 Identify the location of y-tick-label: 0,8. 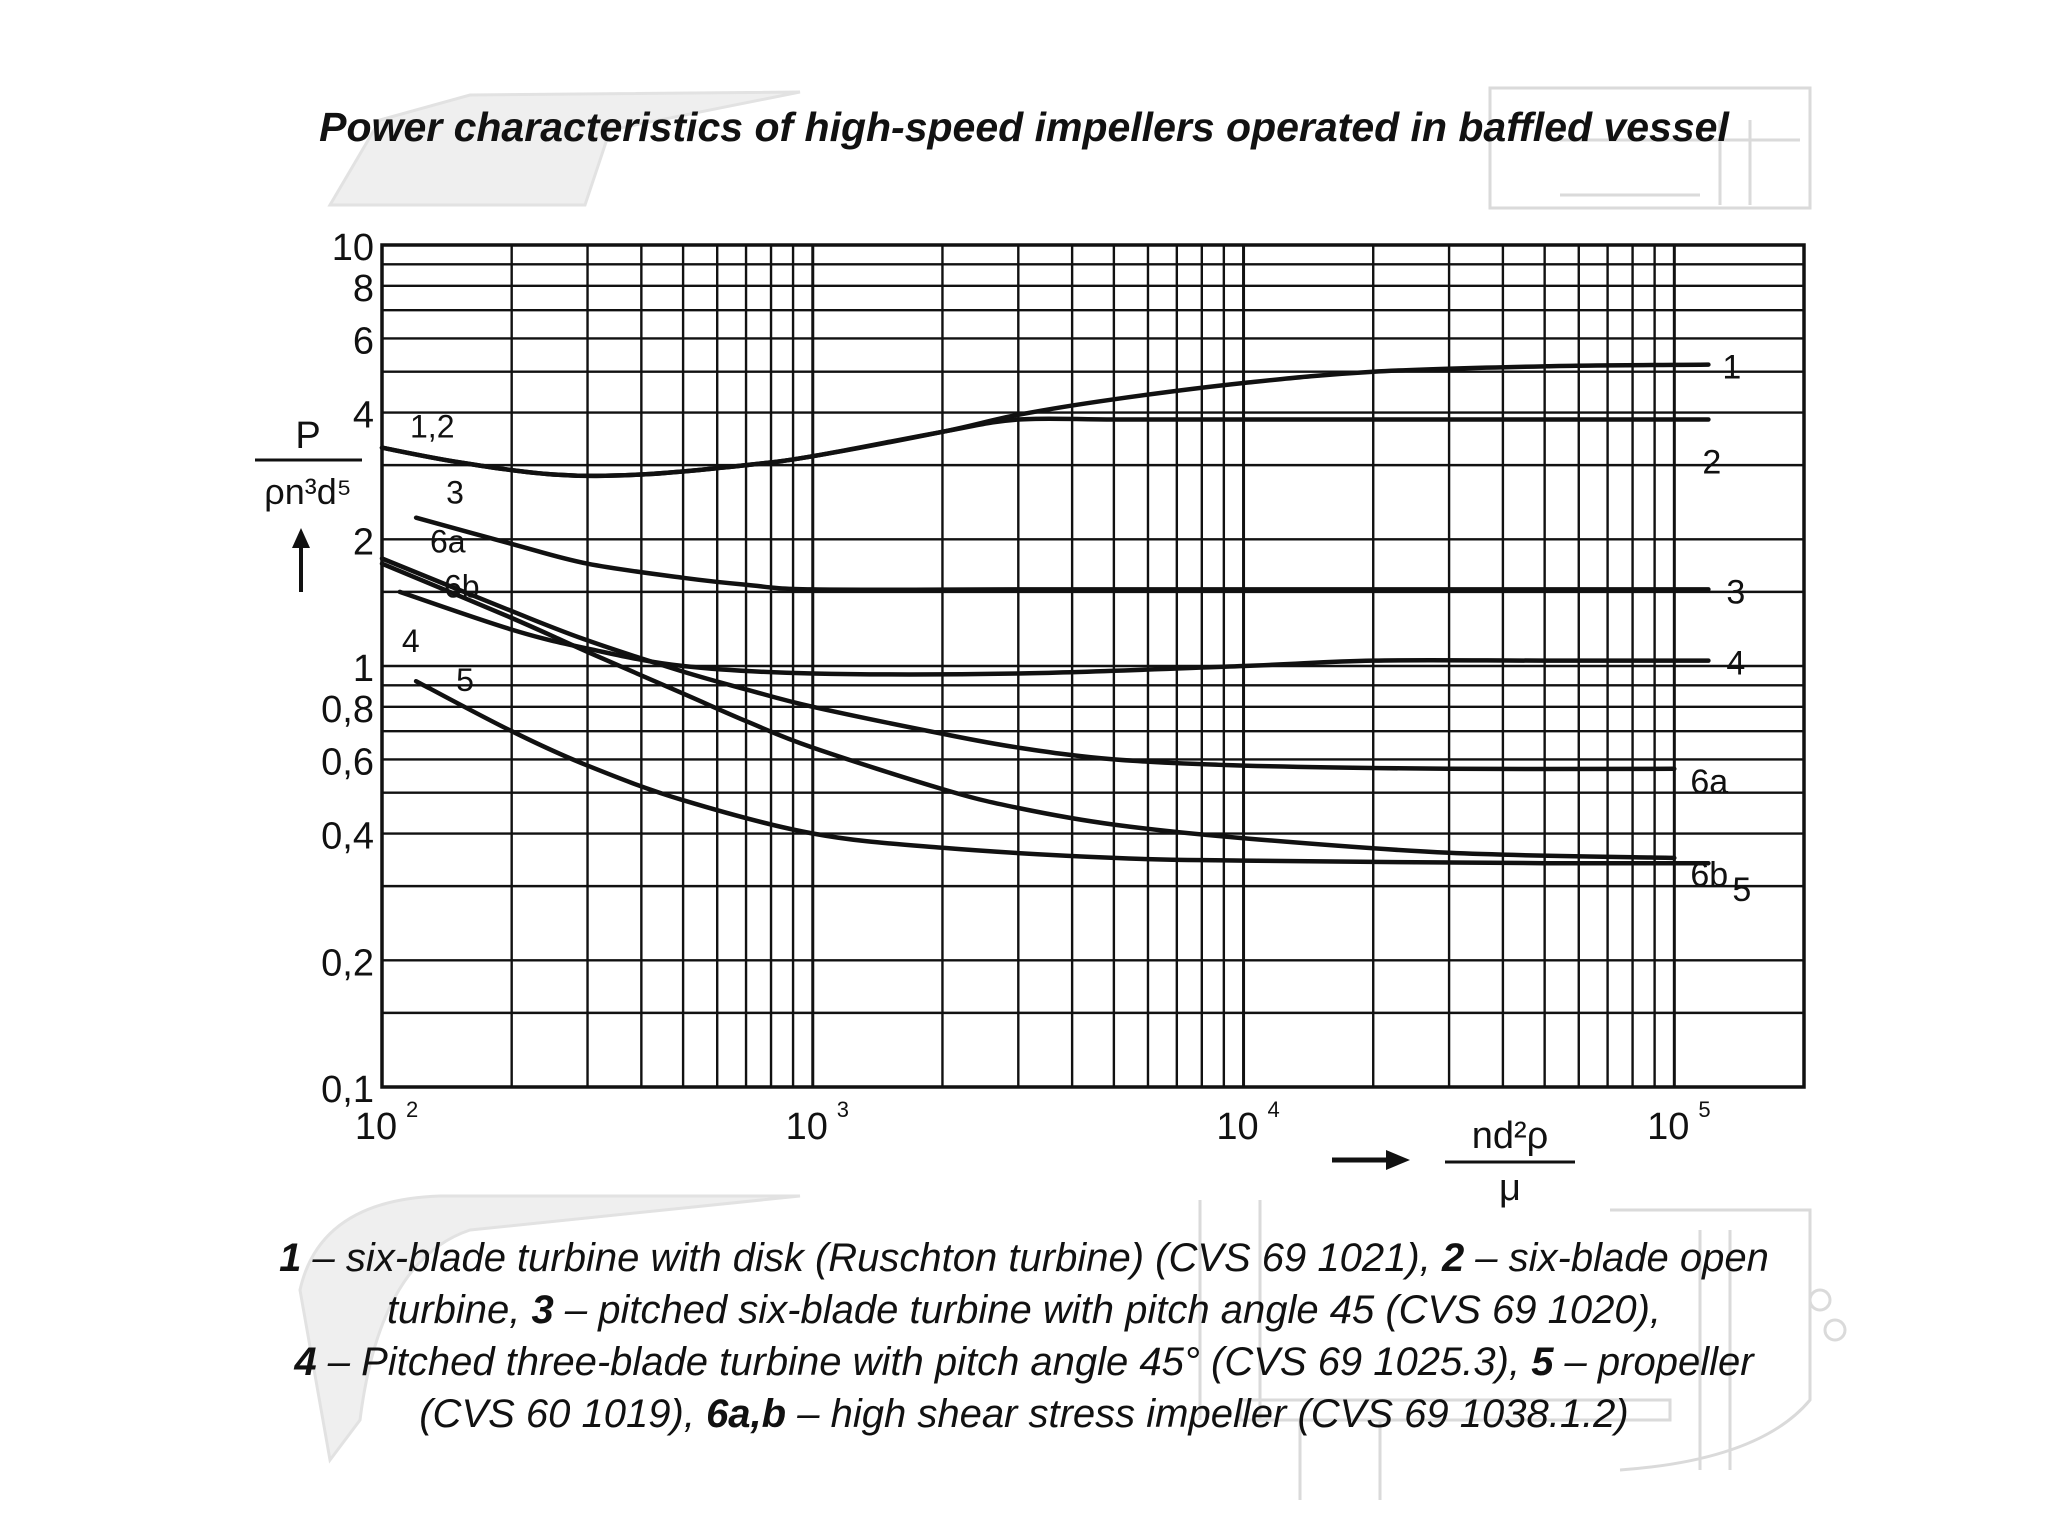
(347, 710).